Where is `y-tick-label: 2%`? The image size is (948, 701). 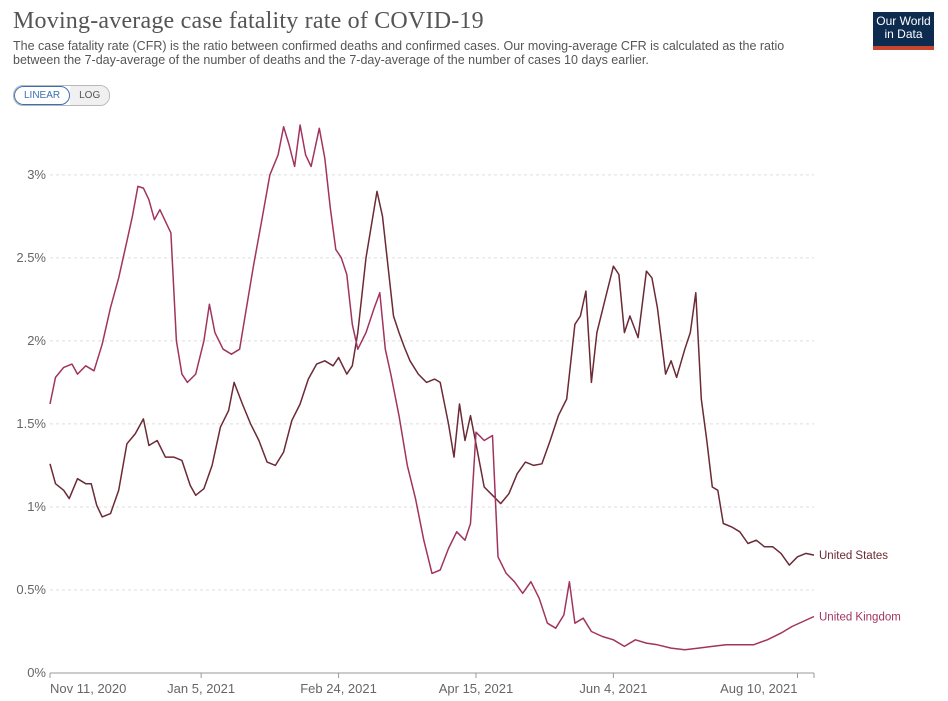
y-tick-label: 2% is located at coordinates (36, 340).